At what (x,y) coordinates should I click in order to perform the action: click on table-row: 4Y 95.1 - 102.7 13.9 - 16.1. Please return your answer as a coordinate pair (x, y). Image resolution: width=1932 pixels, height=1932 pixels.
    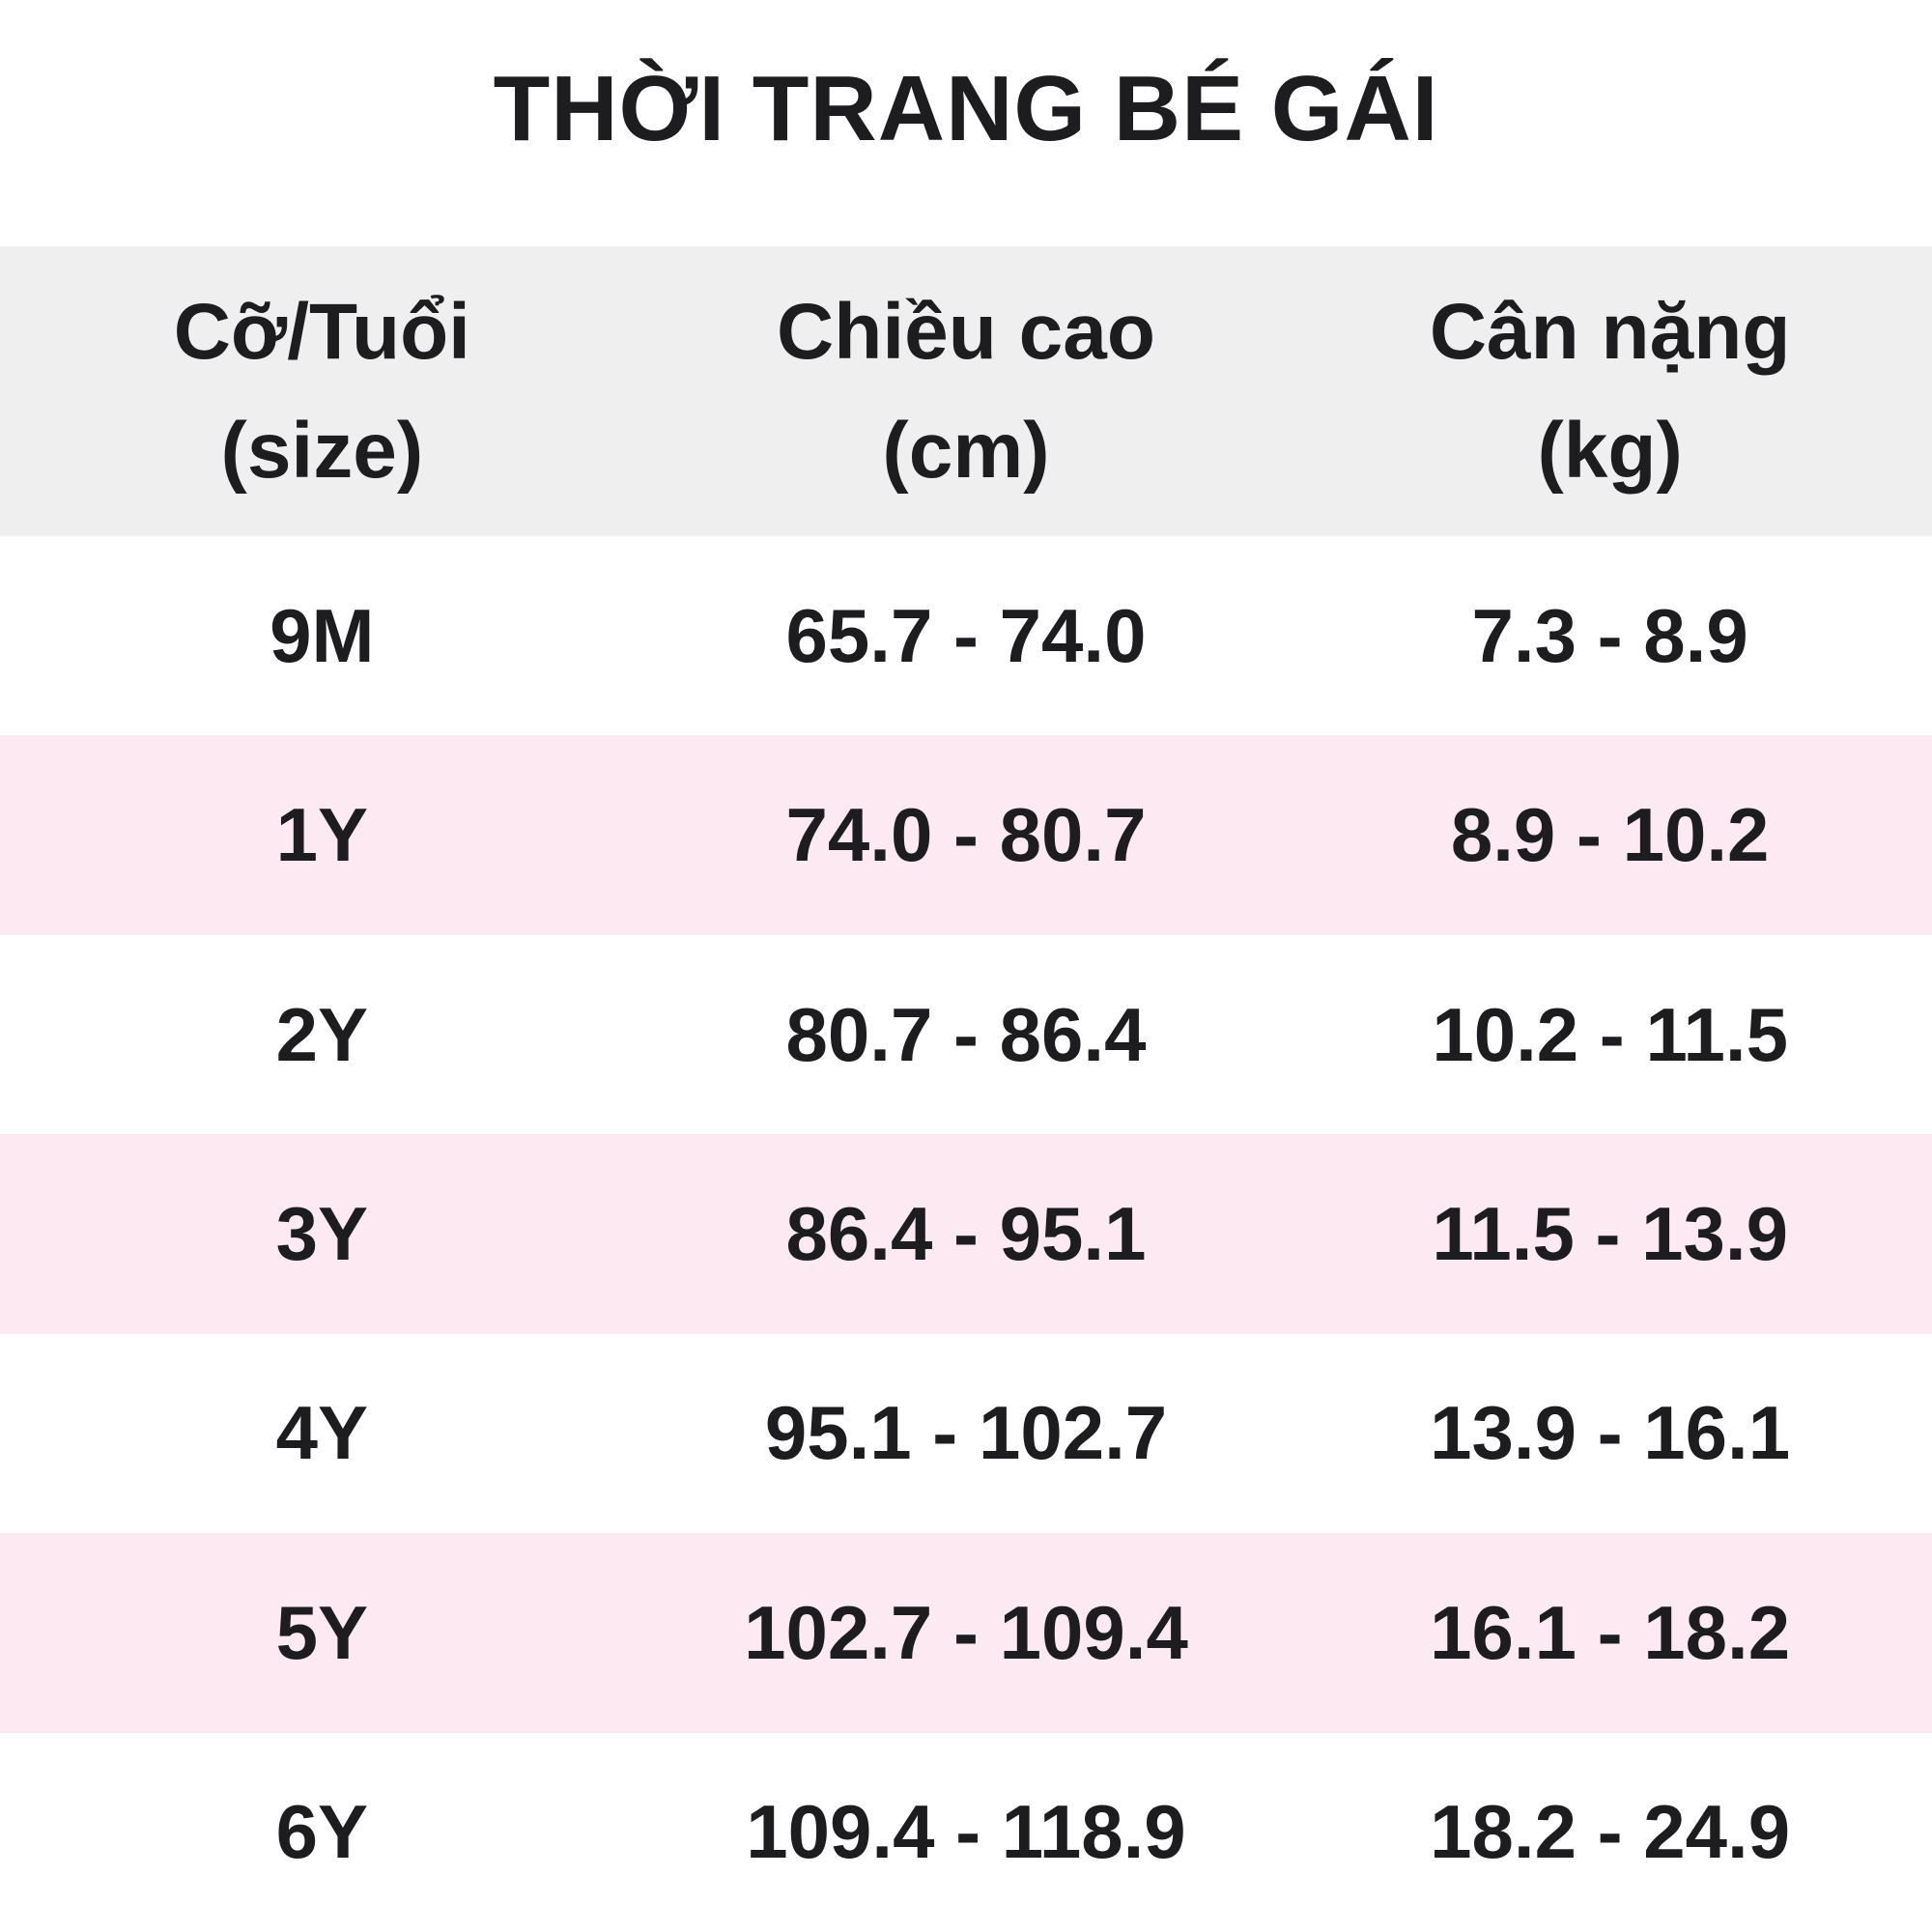
    Looking at the image, I should click on (966, 1433).